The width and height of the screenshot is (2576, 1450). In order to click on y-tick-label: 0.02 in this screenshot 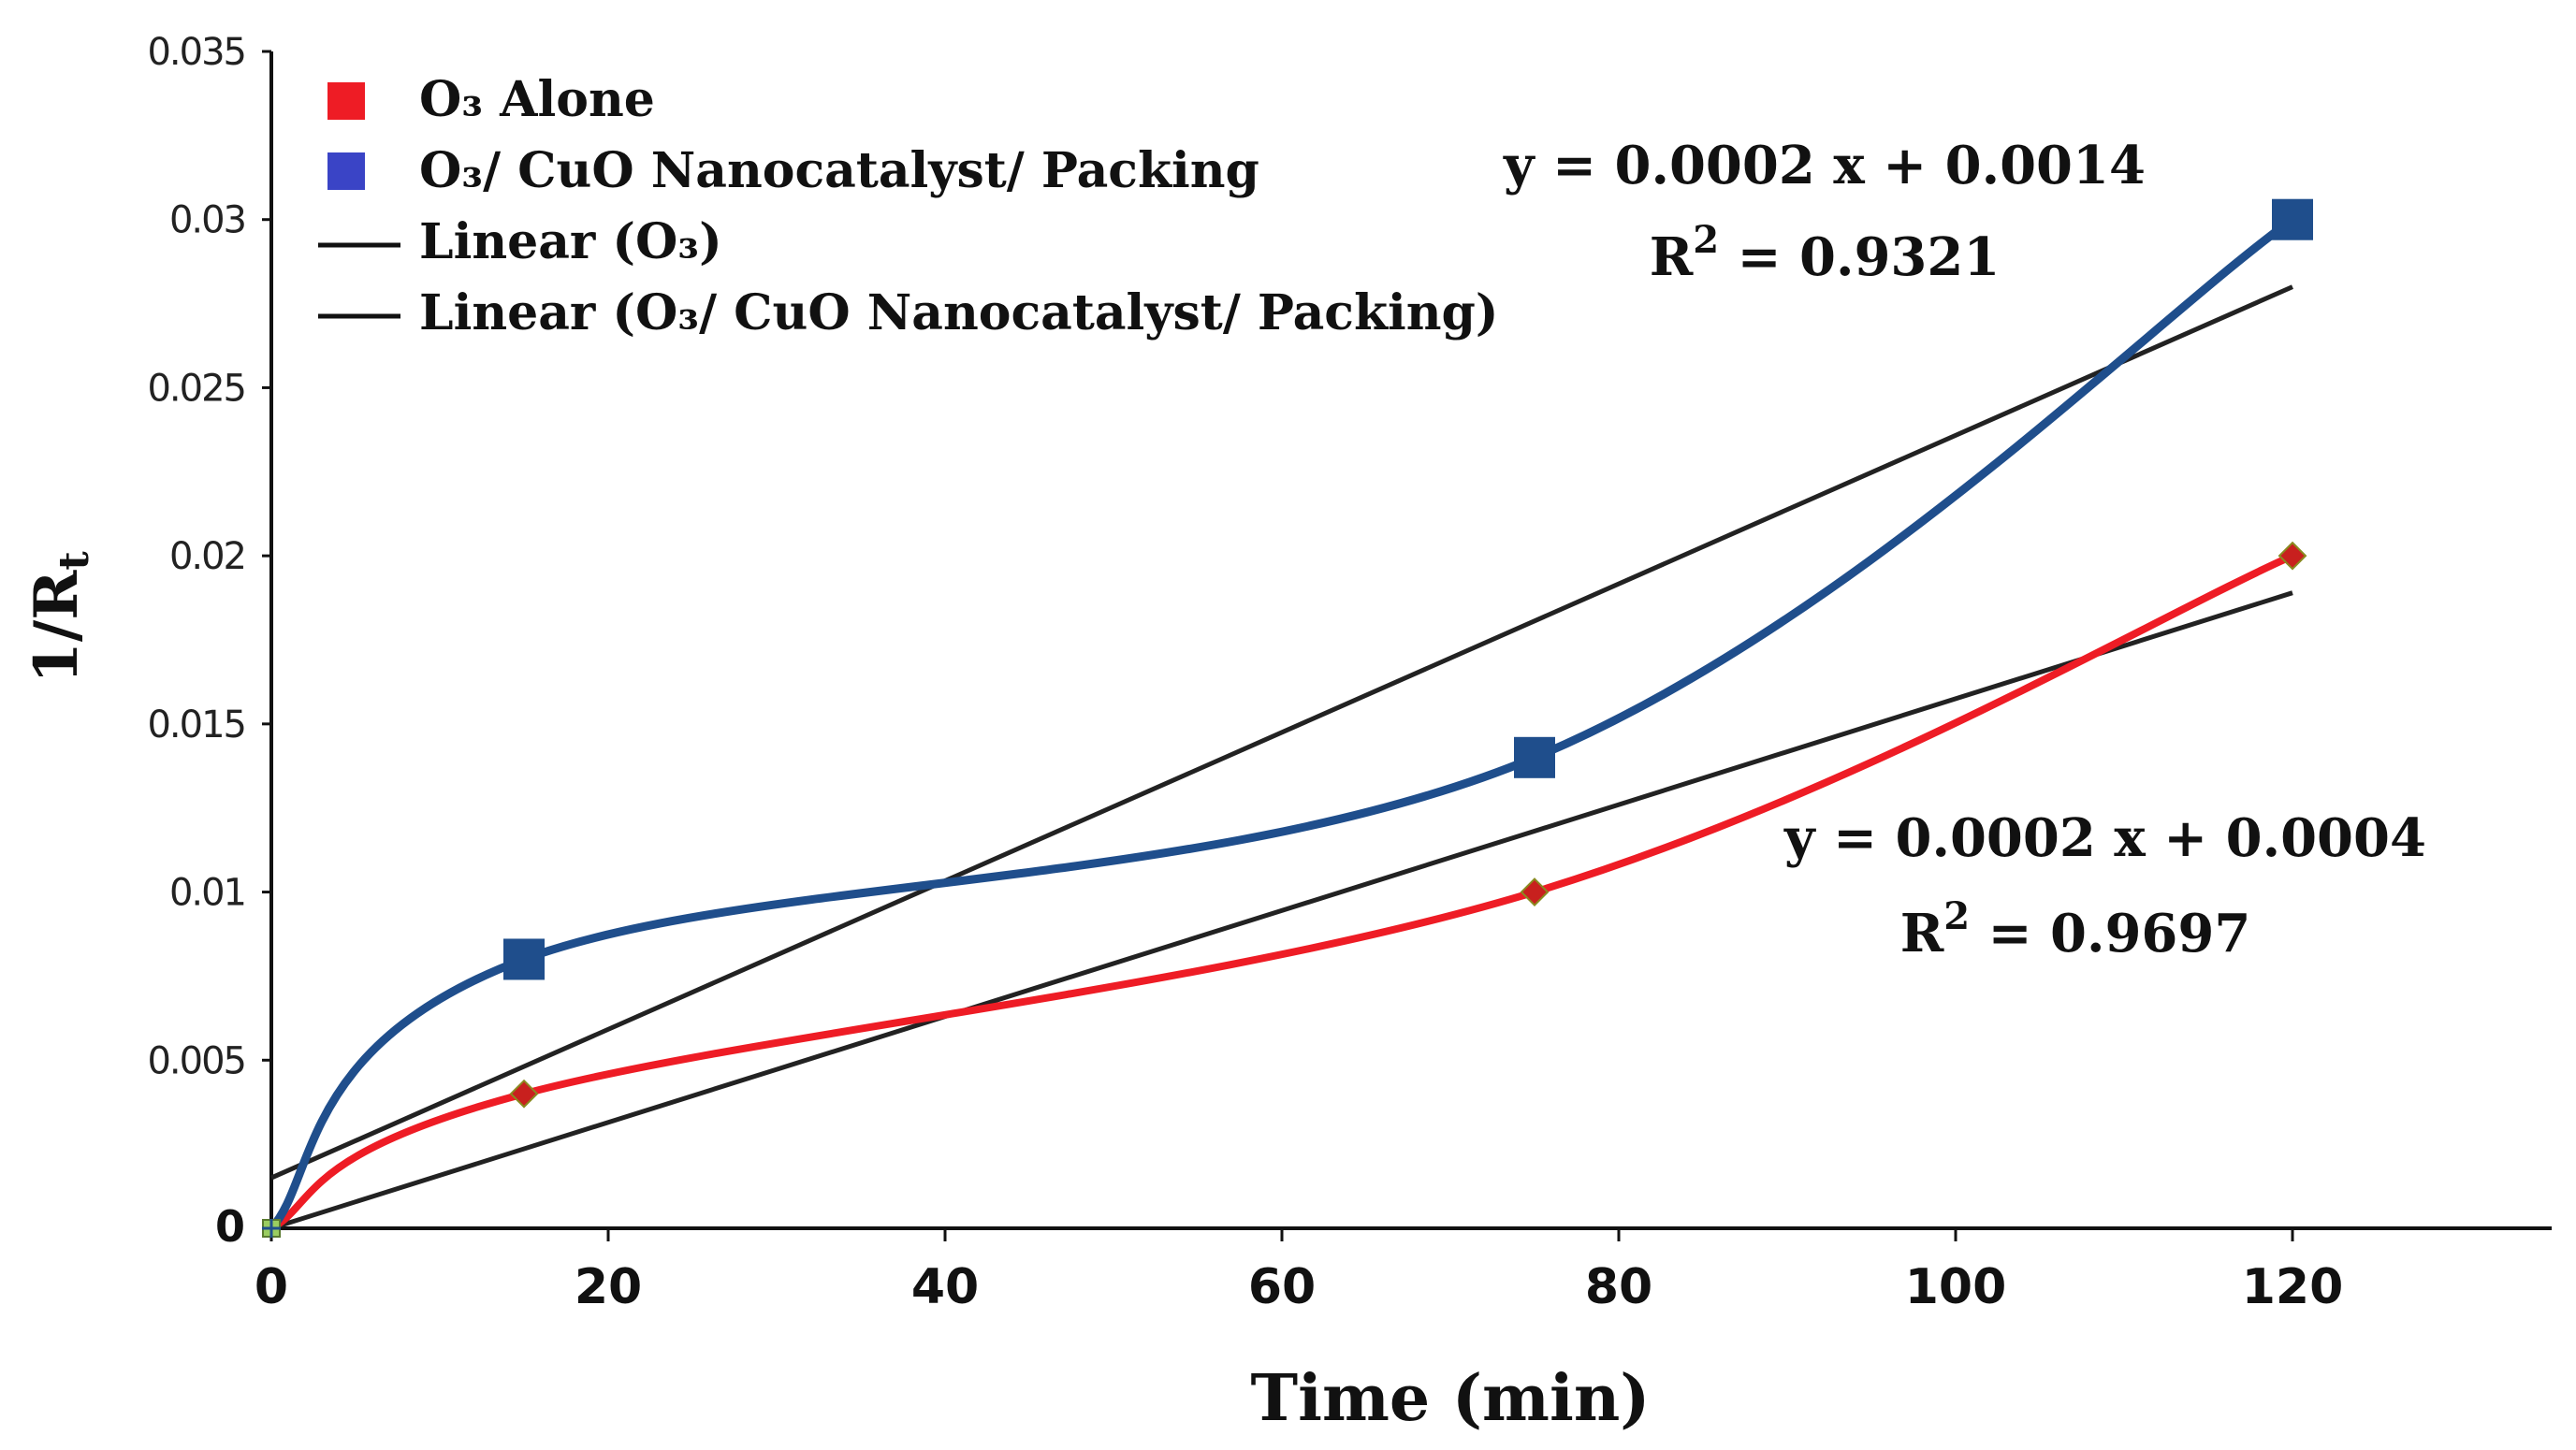, I will do `click(207, 556)`.